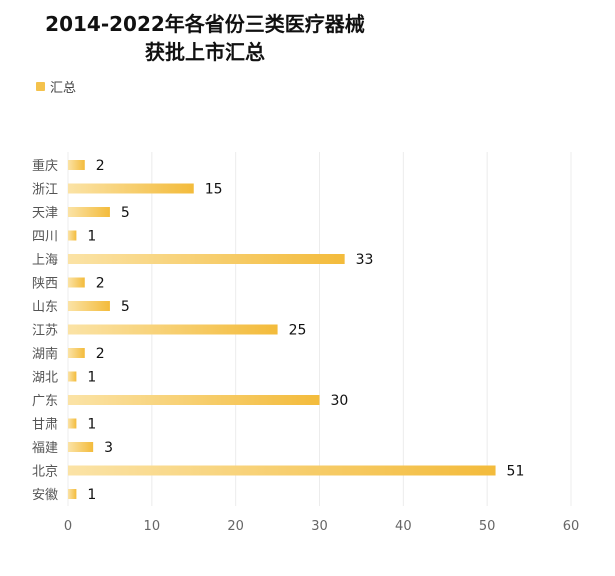  I want to click on x-tick-label: 30, so click(319, 526).